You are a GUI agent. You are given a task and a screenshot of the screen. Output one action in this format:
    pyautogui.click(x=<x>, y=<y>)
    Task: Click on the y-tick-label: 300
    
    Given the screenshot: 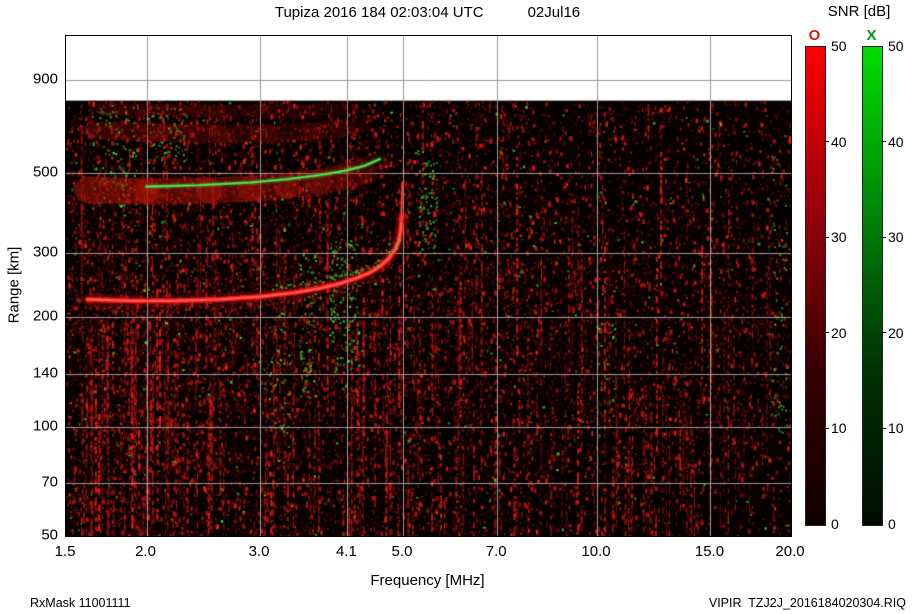 What is the action you would take?
    pyautogui.click(x=45, y=252)
    